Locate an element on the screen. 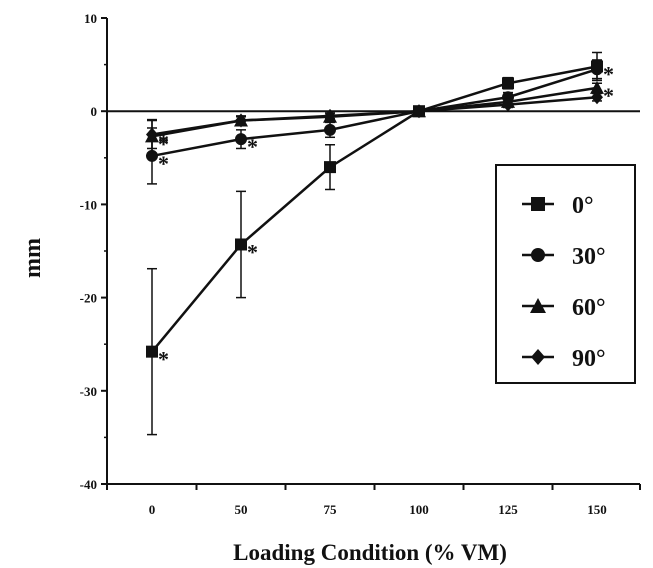  x-tick-label: 50 is located at coordinates (241, 509).